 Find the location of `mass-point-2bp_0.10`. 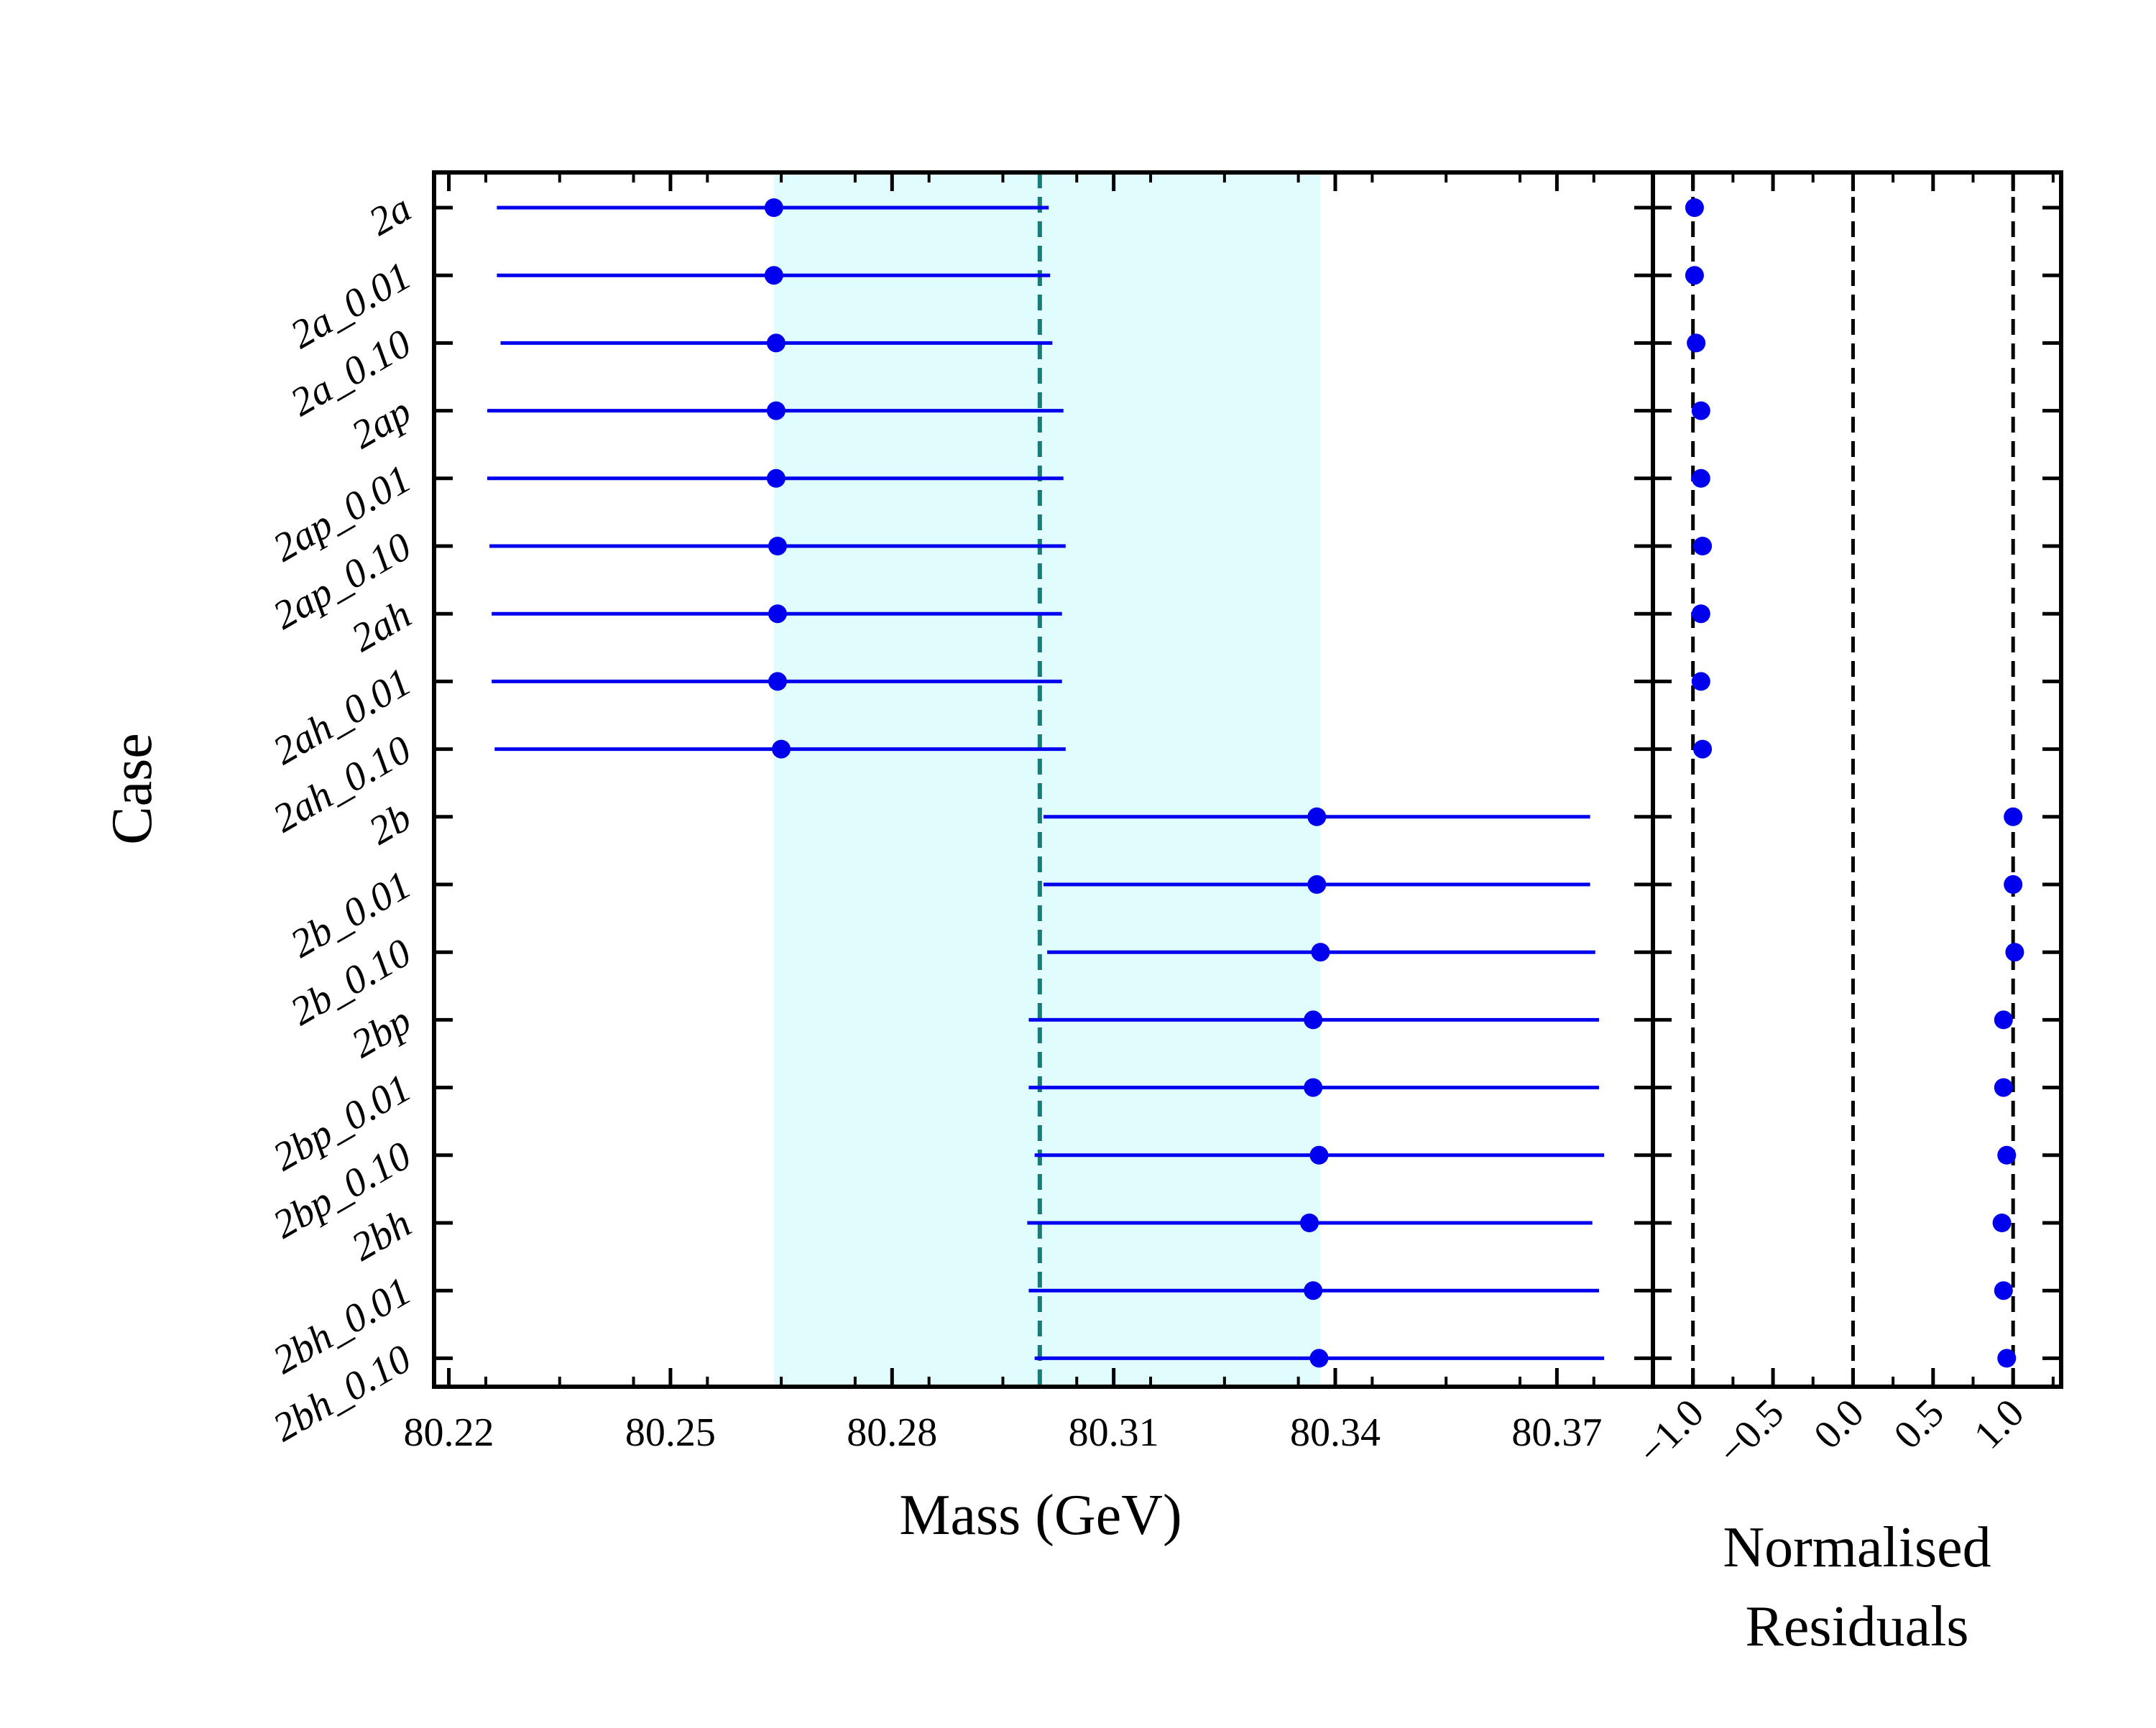

mass-point-2bp_0.10 is located at coordinates (1319, 1155).